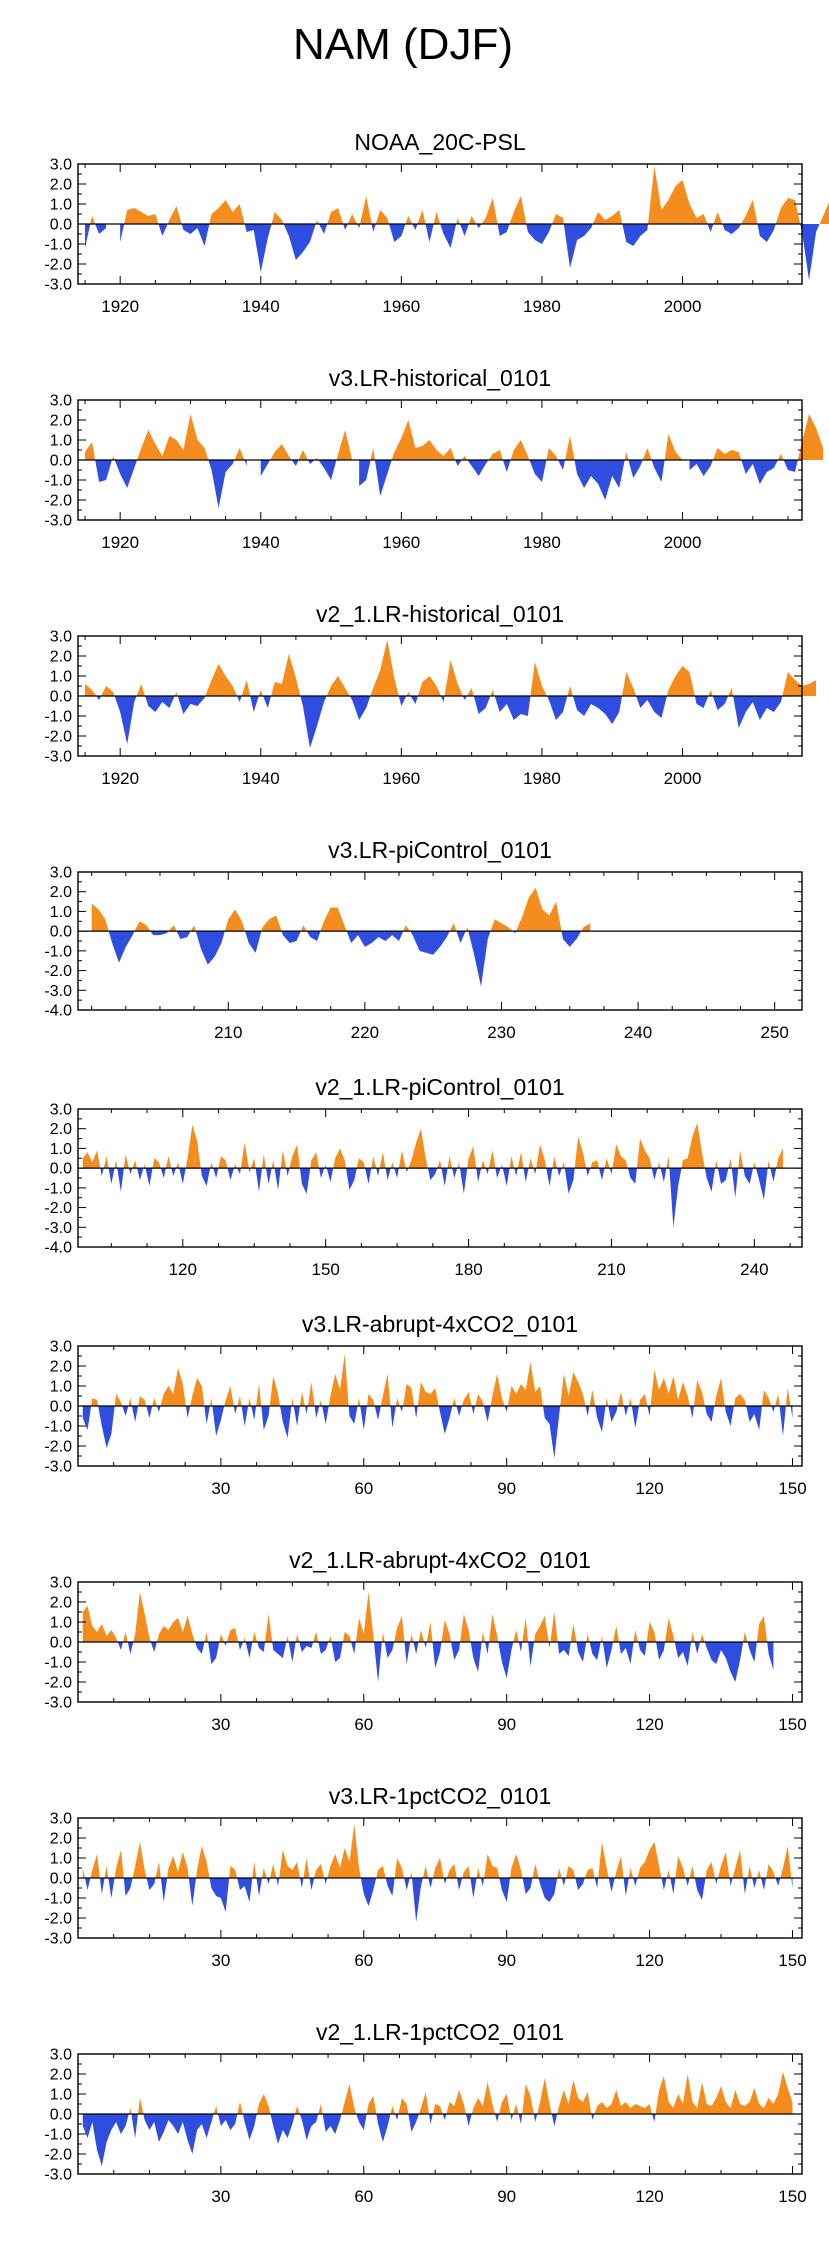 This screenshot has width=829, height=2245. I want to click on x-tick-label: 60, so click(363, 1960).